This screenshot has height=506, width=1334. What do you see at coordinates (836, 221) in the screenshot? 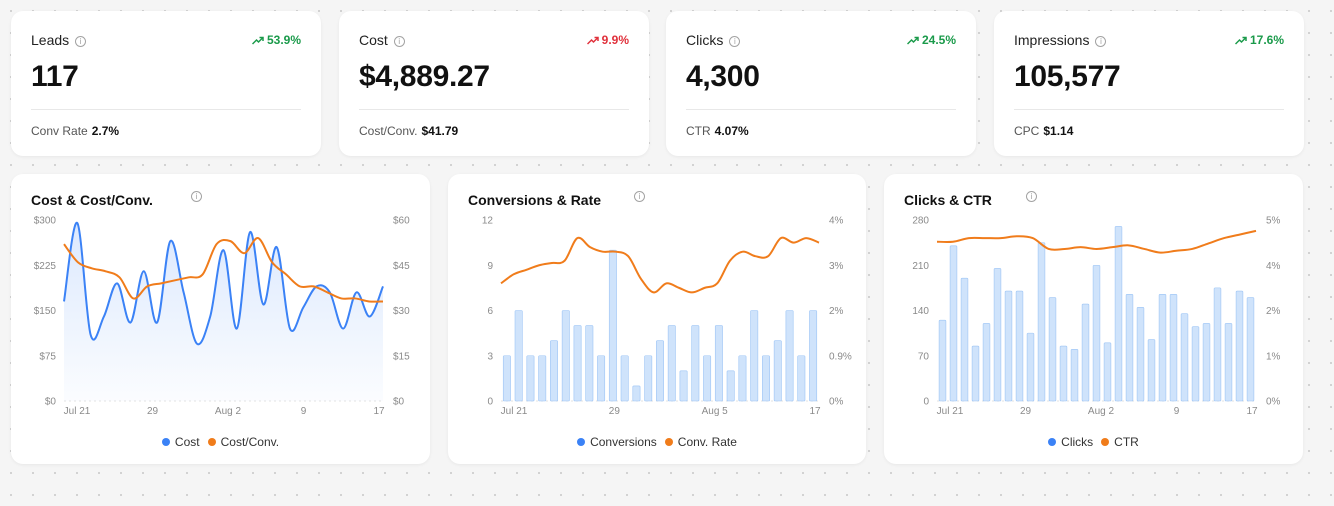
I see `y-right-tick: 4%` at bounding box center [836, 221].